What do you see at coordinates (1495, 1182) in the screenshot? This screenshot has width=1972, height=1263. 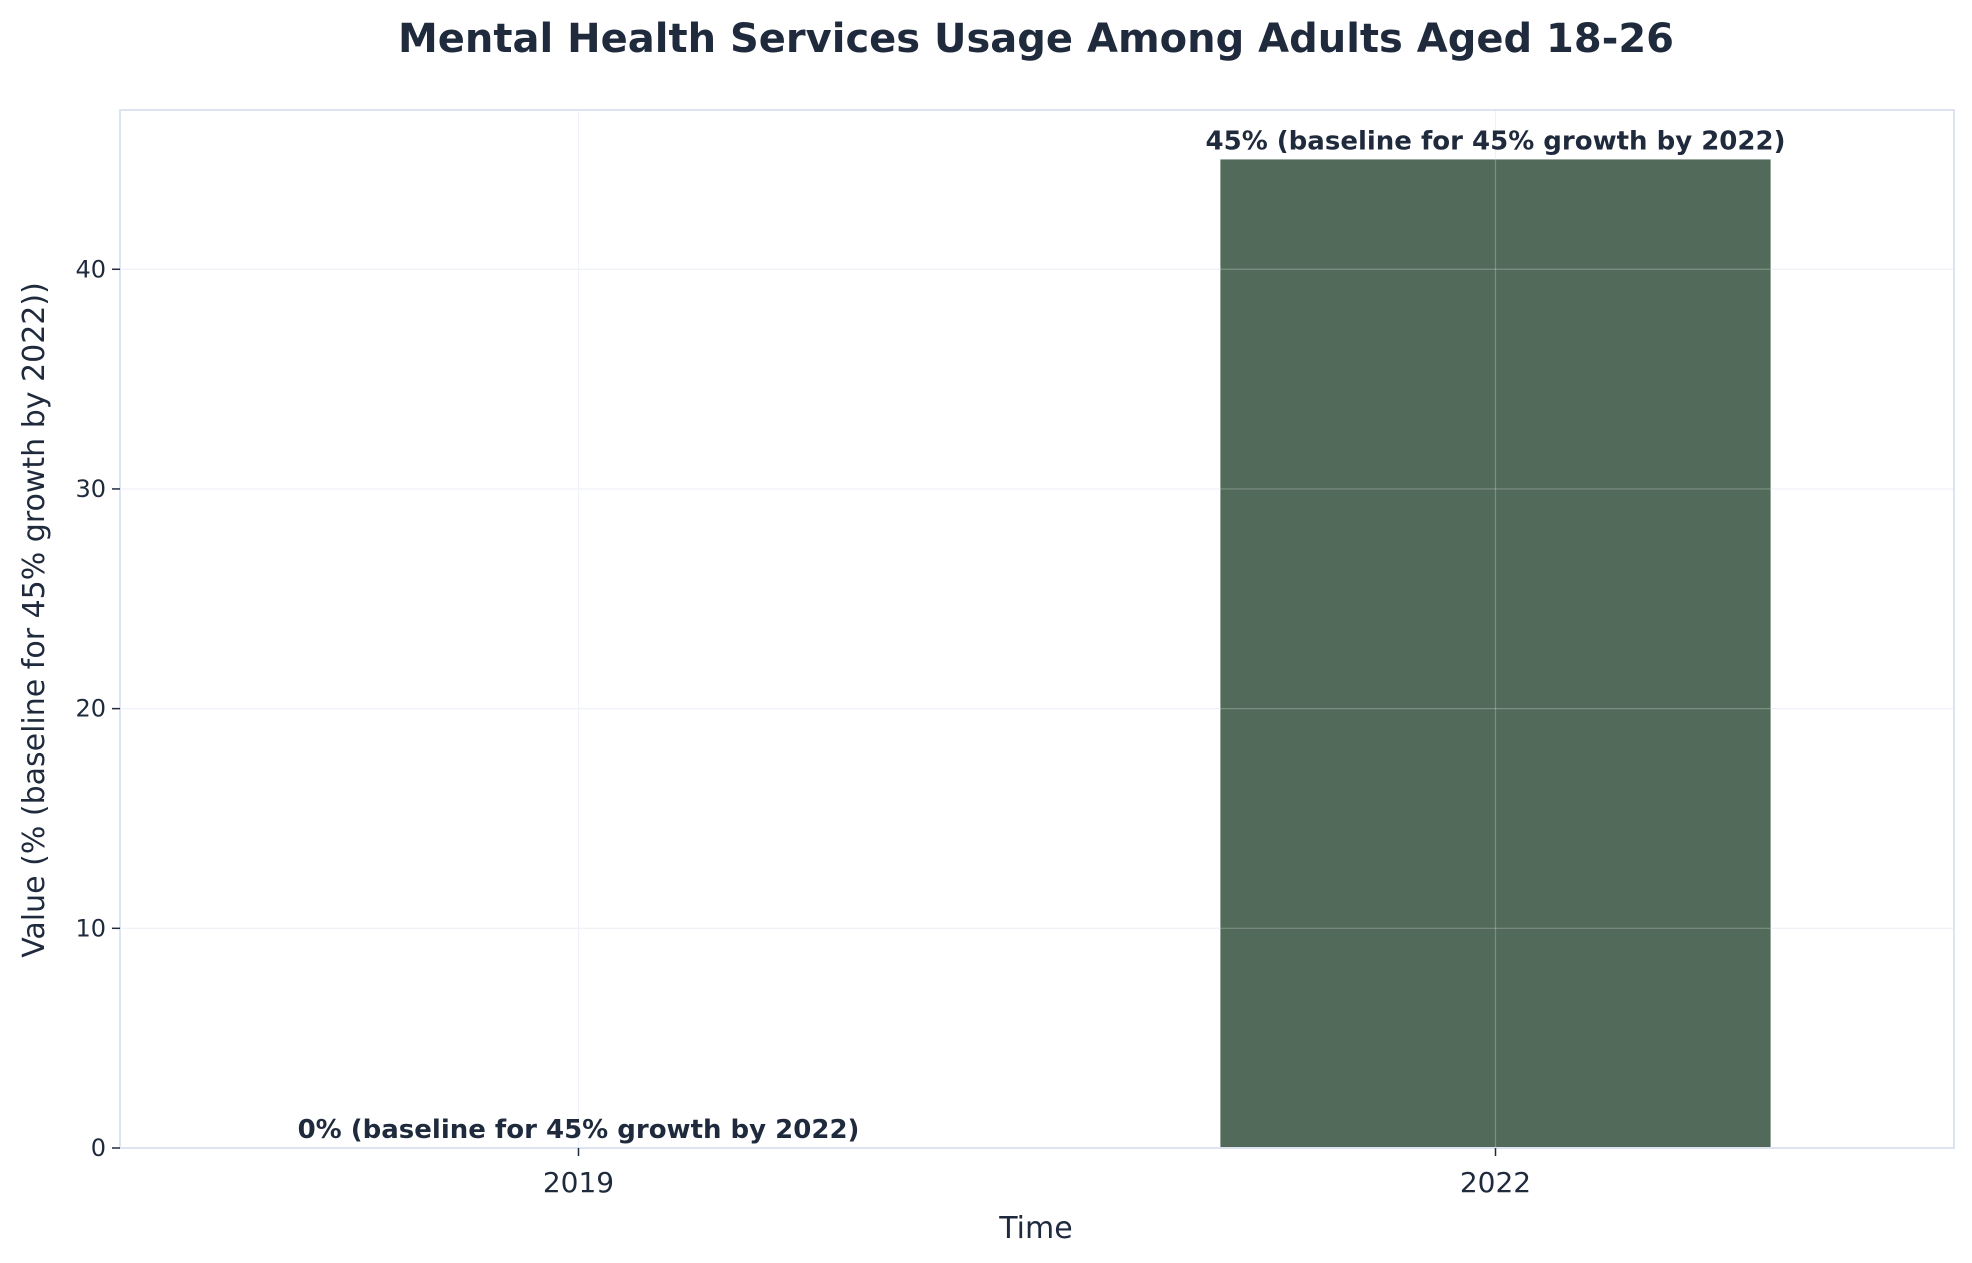 I see `x-tick-label: 2022` at bounding box center [1495, 1182].